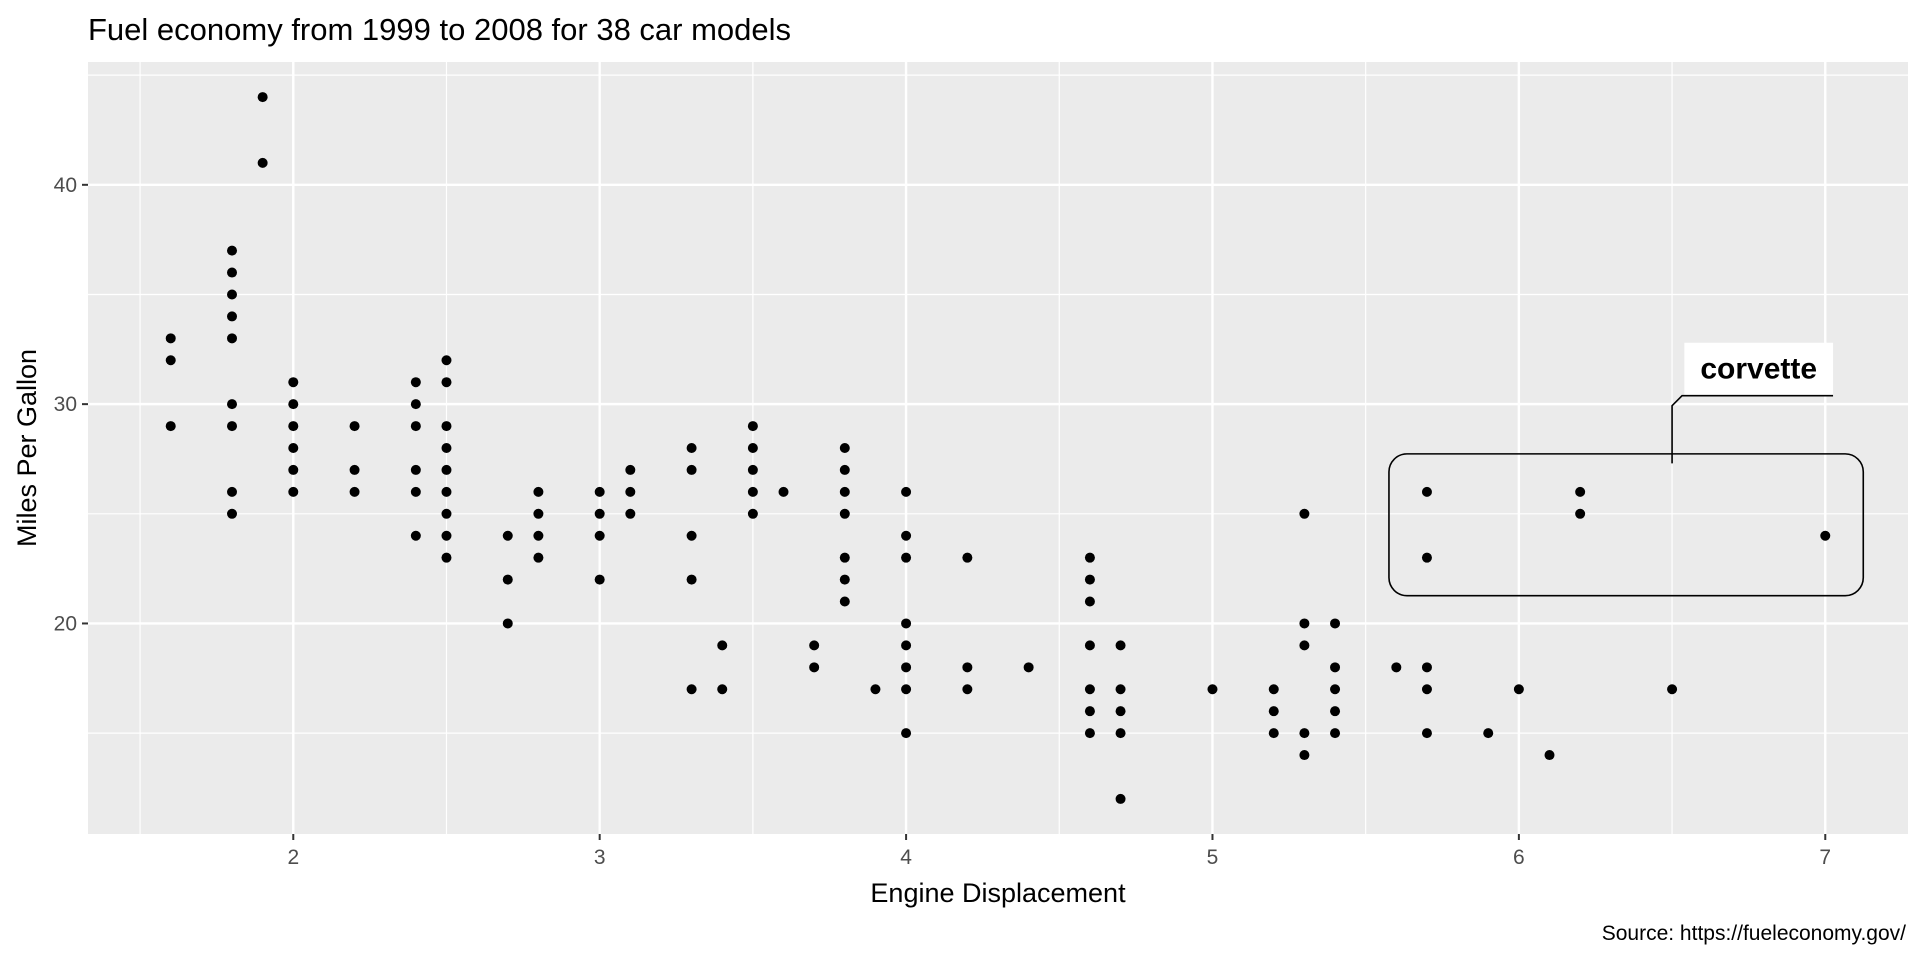 This screenshot has width=1920, height=960. I want to click on x-tick-label: 2, so click(293, 857).